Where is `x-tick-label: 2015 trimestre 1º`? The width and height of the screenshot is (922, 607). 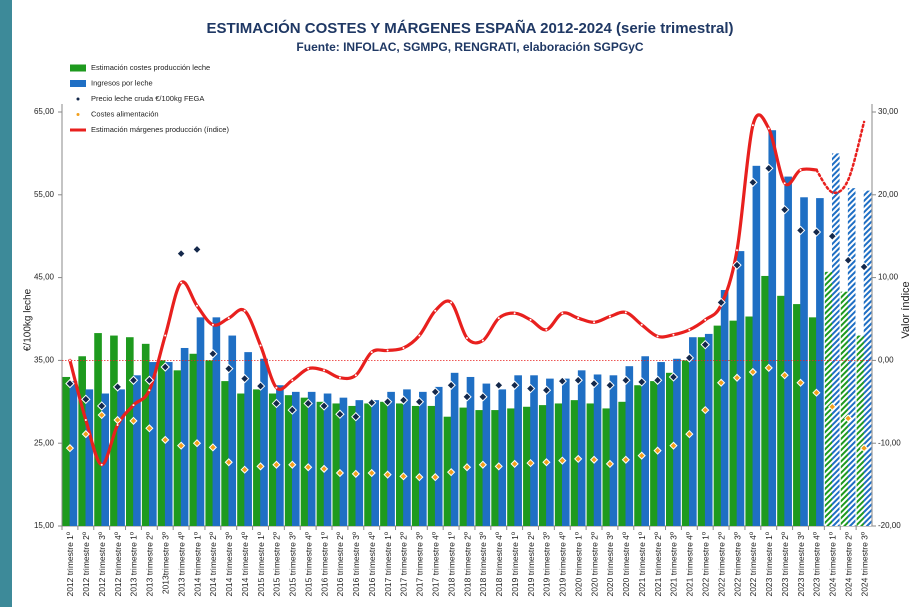
x-tick-label: 2015 trimestre 1º is located at coordinates (261, 564).